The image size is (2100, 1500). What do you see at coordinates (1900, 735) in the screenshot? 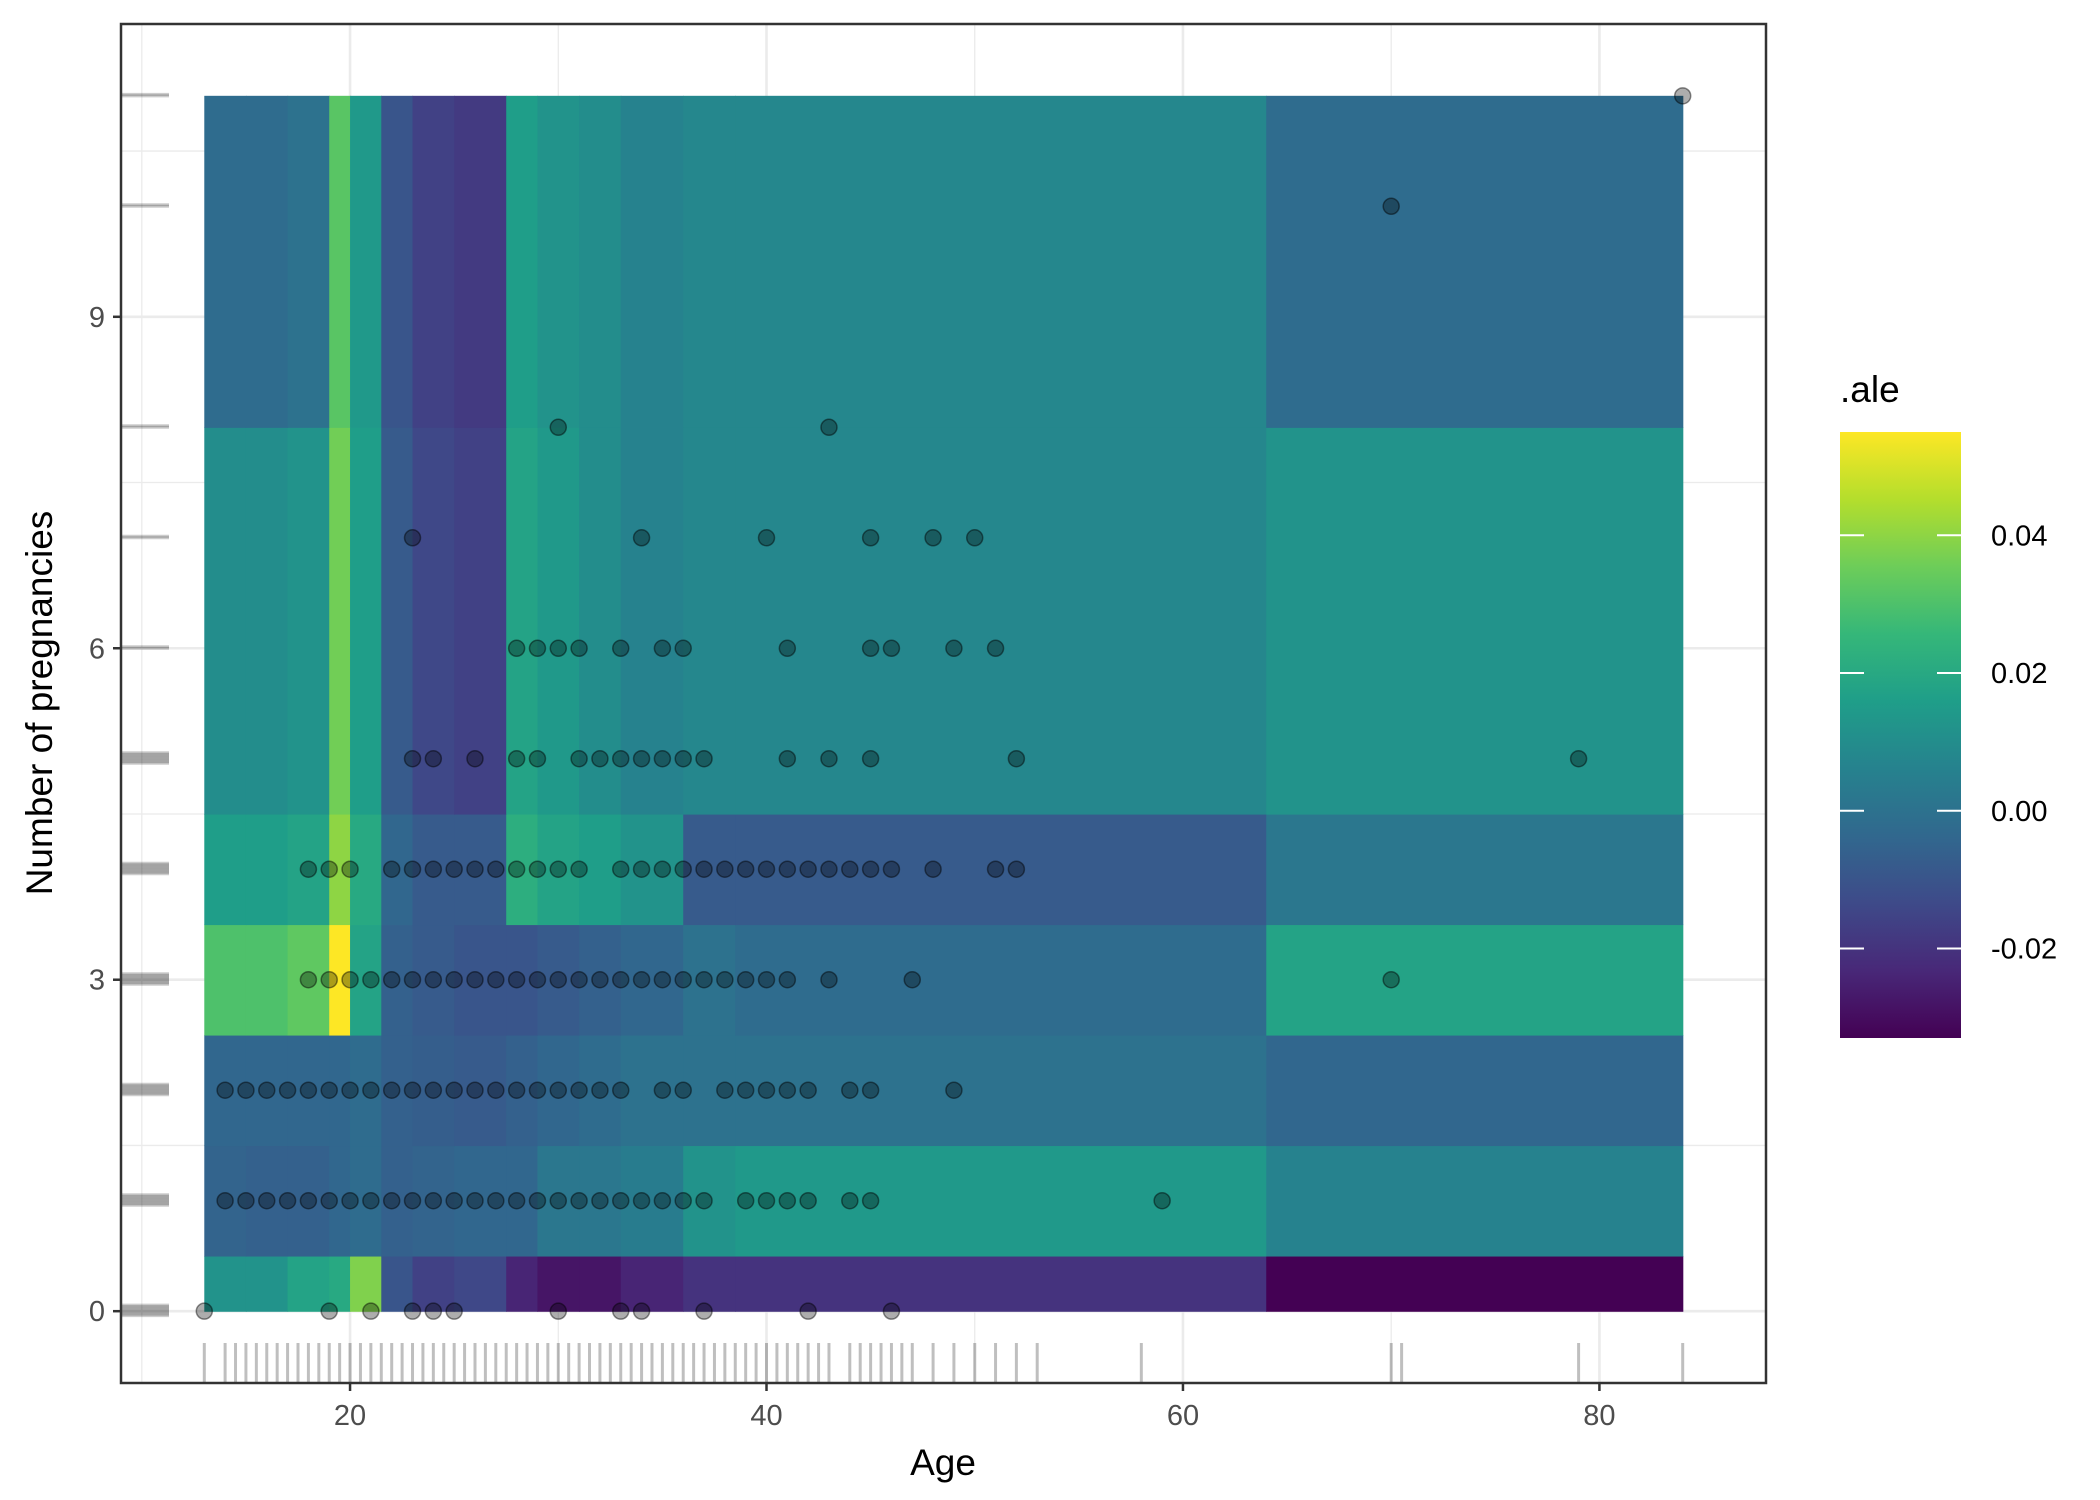
I see `legend-colorbar` at bounding box center [1900, 735].